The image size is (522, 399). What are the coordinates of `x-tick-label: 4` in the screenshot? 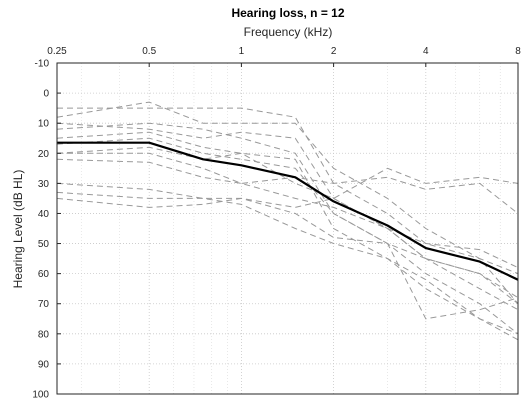 It's located at (426, 51).